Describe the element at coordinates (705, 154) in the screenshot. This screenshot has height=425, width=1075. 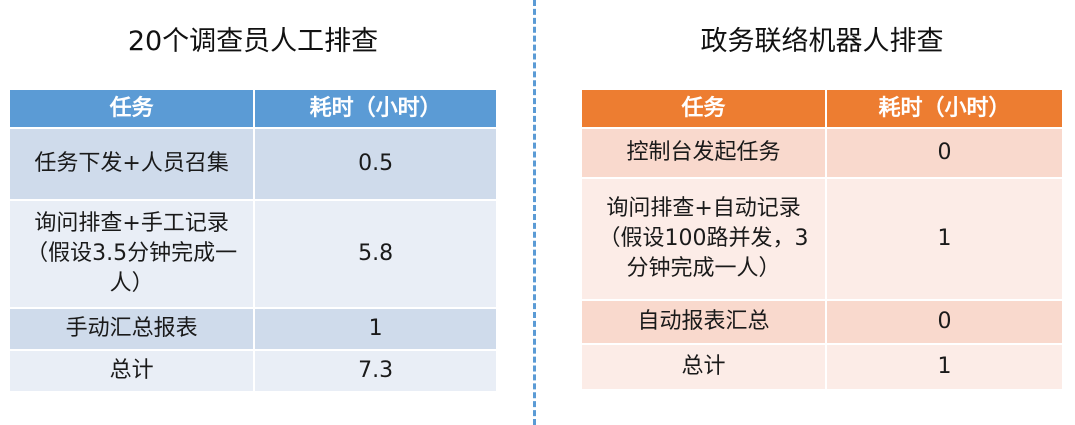
I see `task-cell: 控制台发起任务` at that location.